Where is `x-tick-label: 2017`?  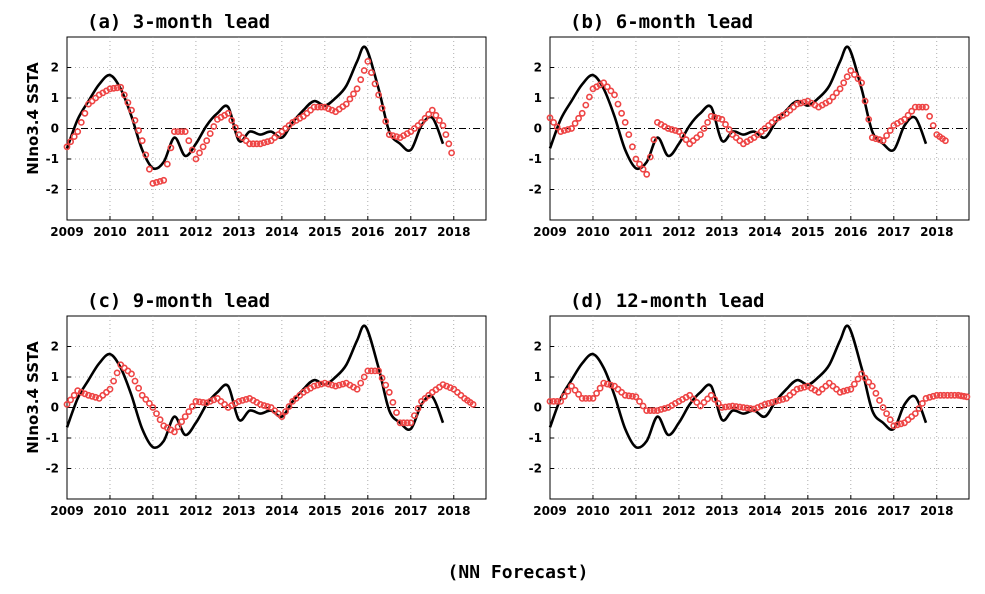
x-tick-label: 2017 is located at coordinates (410, 511).